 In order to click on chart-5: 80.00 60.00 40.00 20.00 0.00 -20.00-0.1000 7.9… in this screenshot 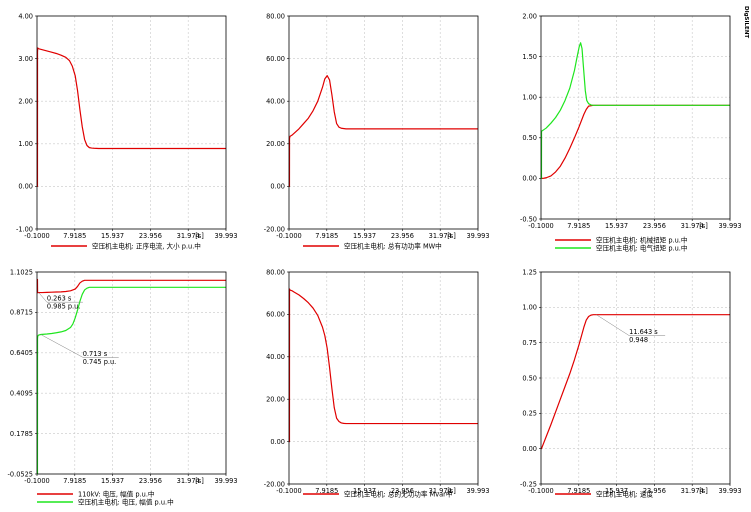, I will do `click(377, 383)`.